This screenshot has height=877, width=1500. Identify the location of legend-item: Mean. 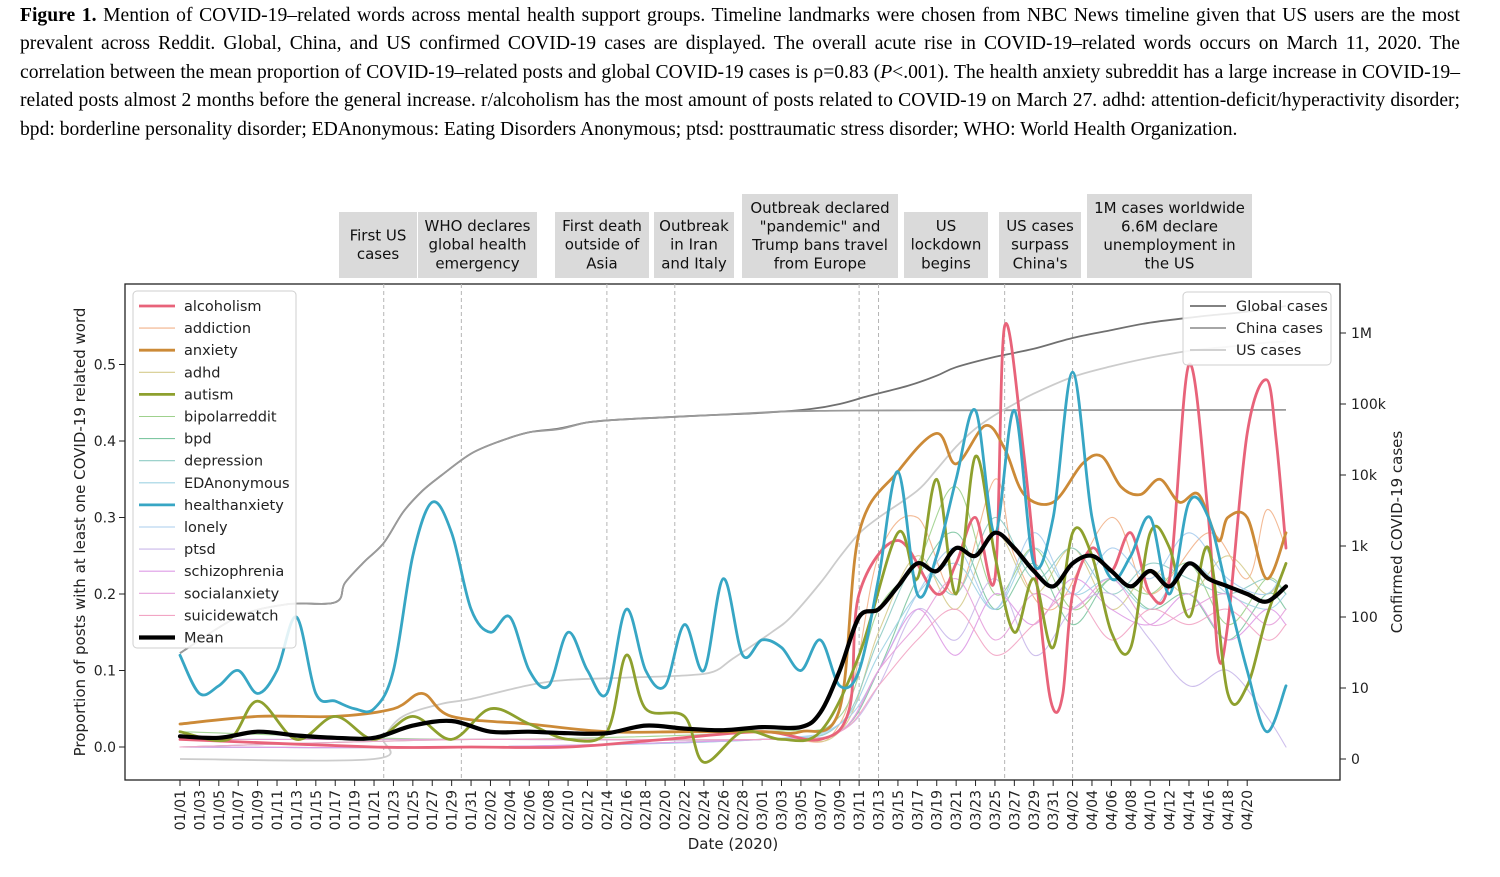
(181, 639).